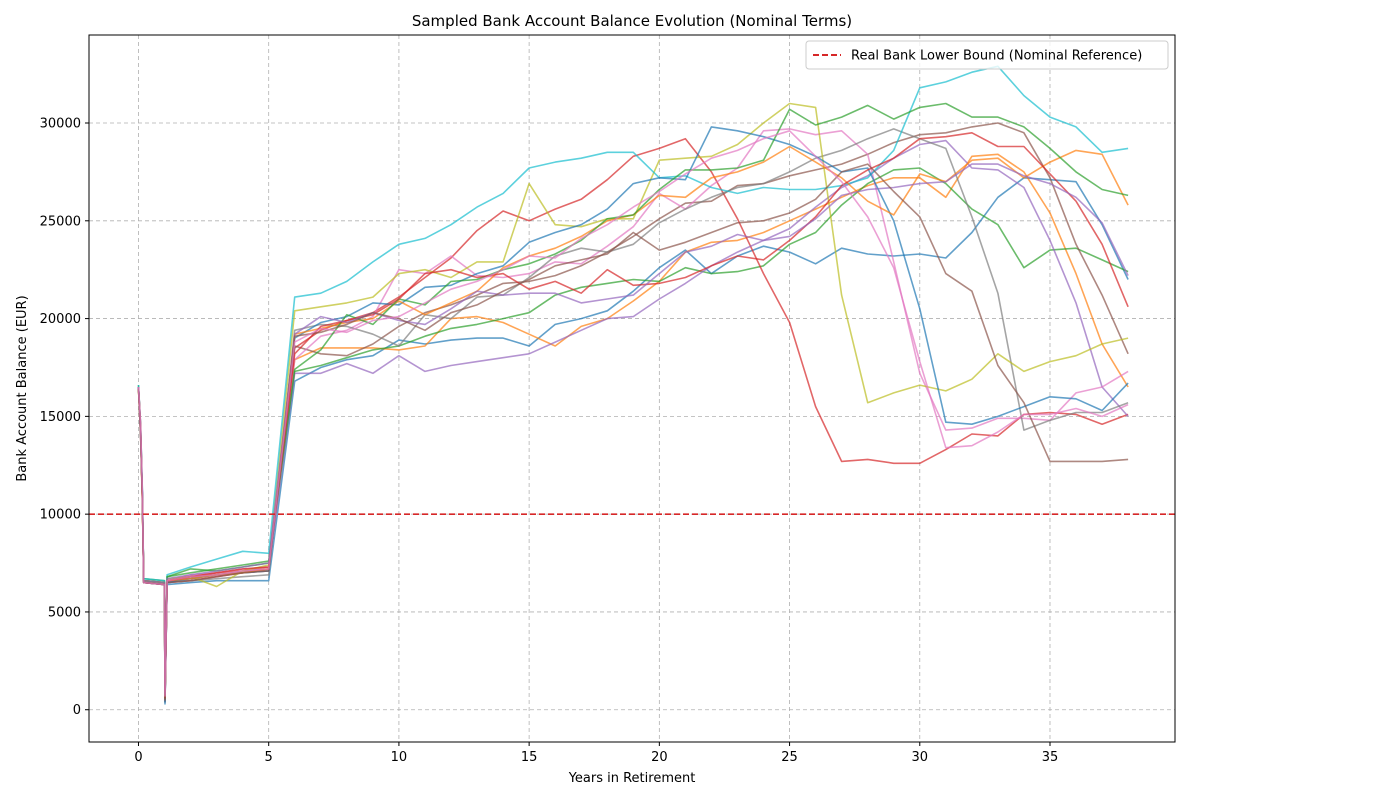 Image resolution: width=1400 pixels, height=800 pixels. Describe the element at coordinates (60, 319) in the screenshot. I see `y-tick-label: 20000` at that location.